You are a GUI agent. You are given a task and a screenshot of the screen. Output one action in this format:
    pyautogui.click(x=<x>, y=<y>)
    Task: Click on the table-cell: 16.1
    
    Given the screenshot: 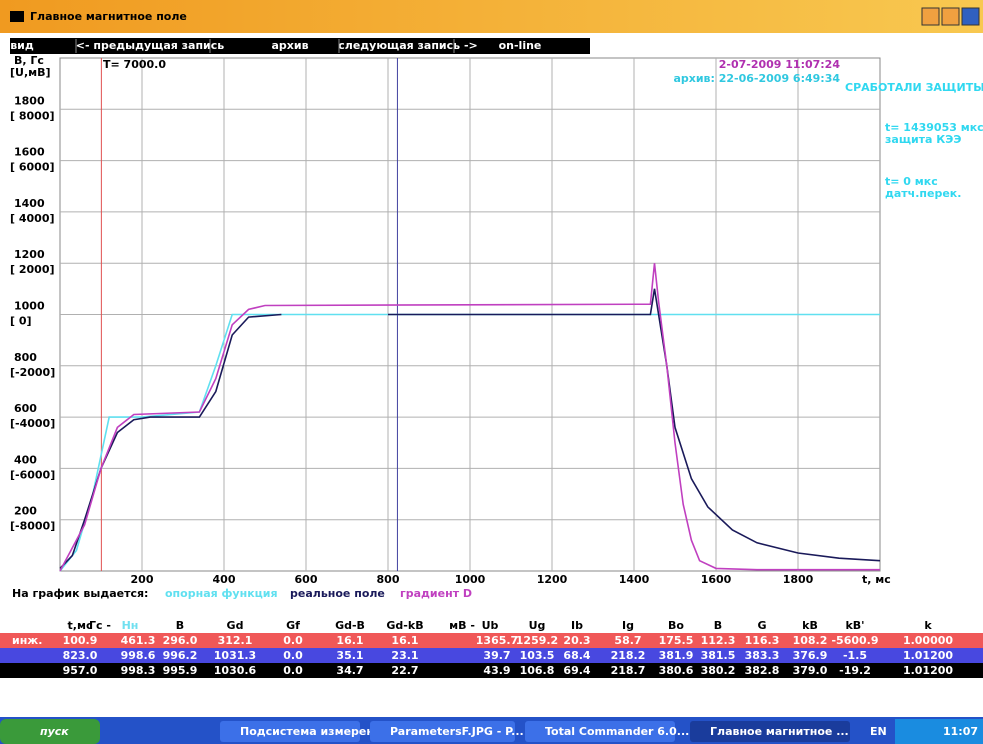 What is the action you would take?
    pyautogui.click(x=349, y=640)
    